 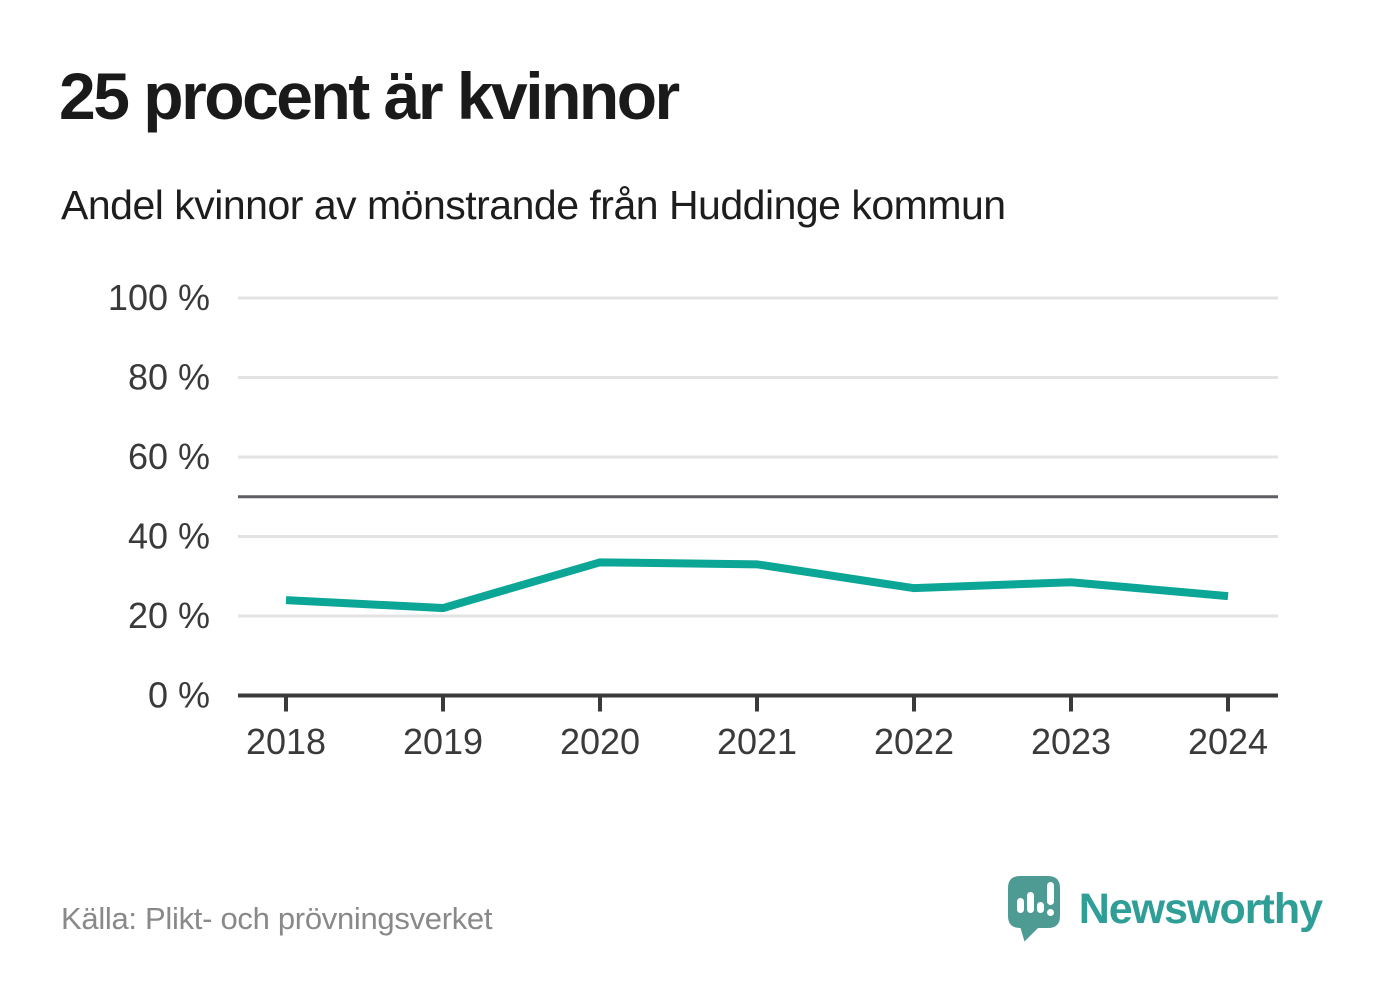 I want to click on y-tick-label: 40 %, so click(x=169, y=536).